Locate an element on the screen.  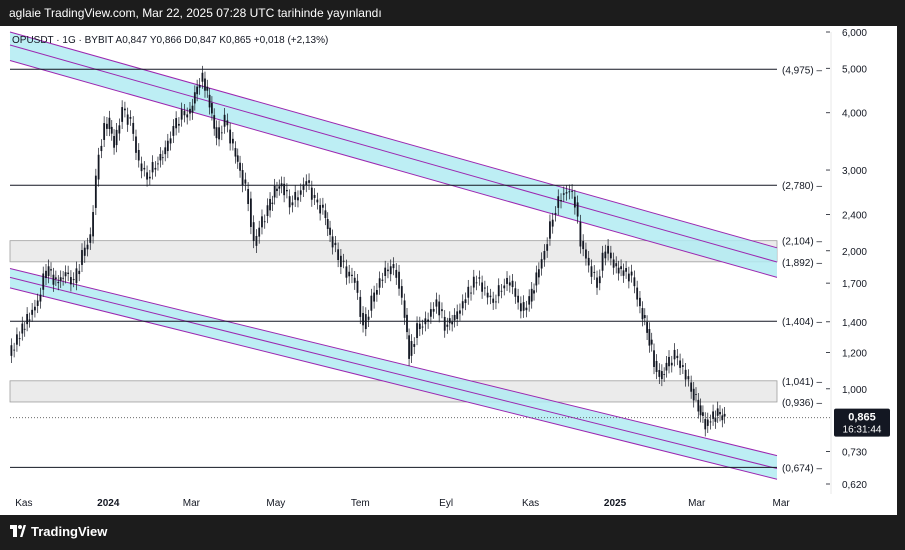
tradingview-brand: TradingView is located at coordinates (58, 531).